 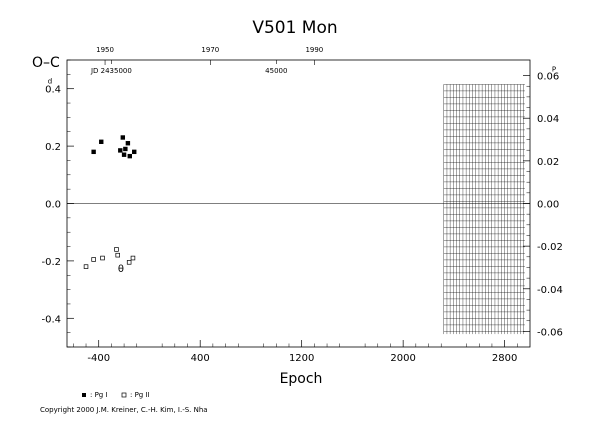 I want to click on y-right-tick-label: 0.04, so click(x=548, y=119).